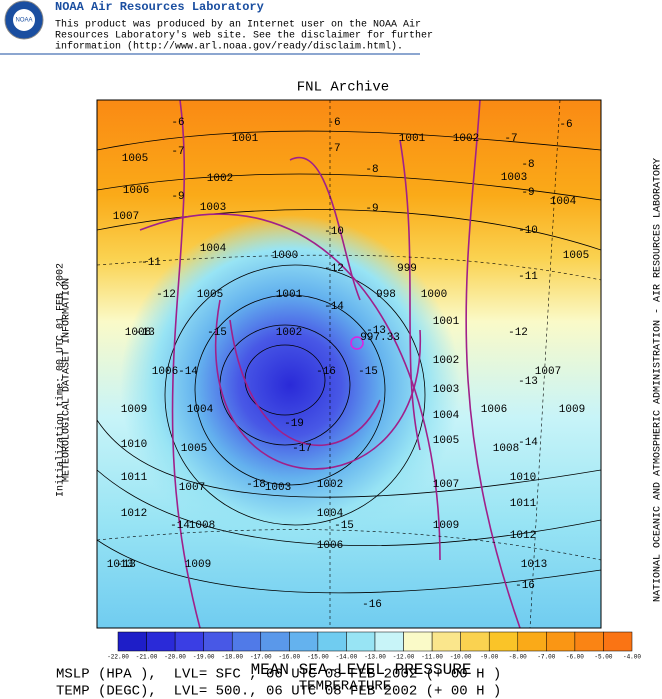  I want to click on colorbar-label: -5.00, so click(603, 657).